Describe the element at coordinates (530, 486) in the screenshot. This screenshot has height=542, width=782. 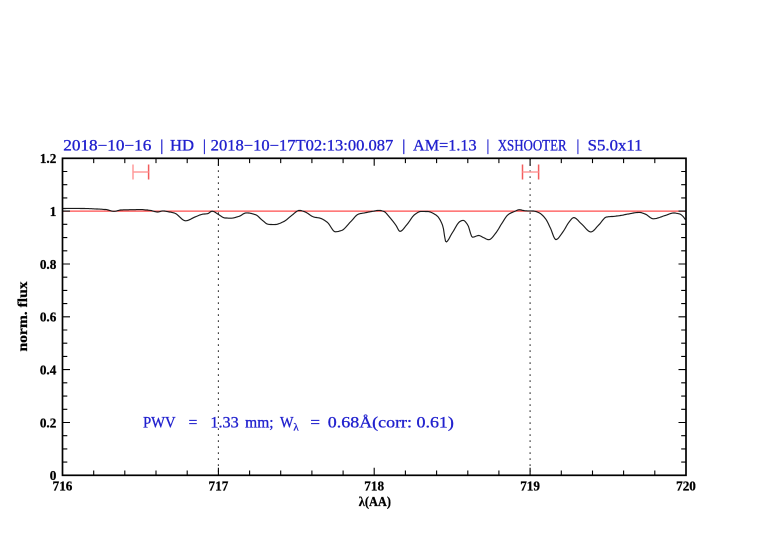
I see `svg-text: 719` at that location.